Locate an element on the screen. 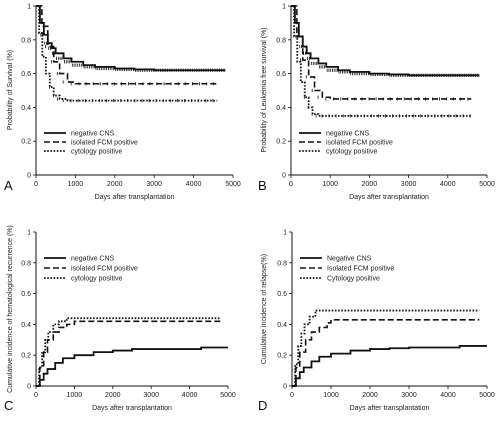 The height and width of the screenshot is (436, 500). panel-letter: B is located at coordinates (262, 185).